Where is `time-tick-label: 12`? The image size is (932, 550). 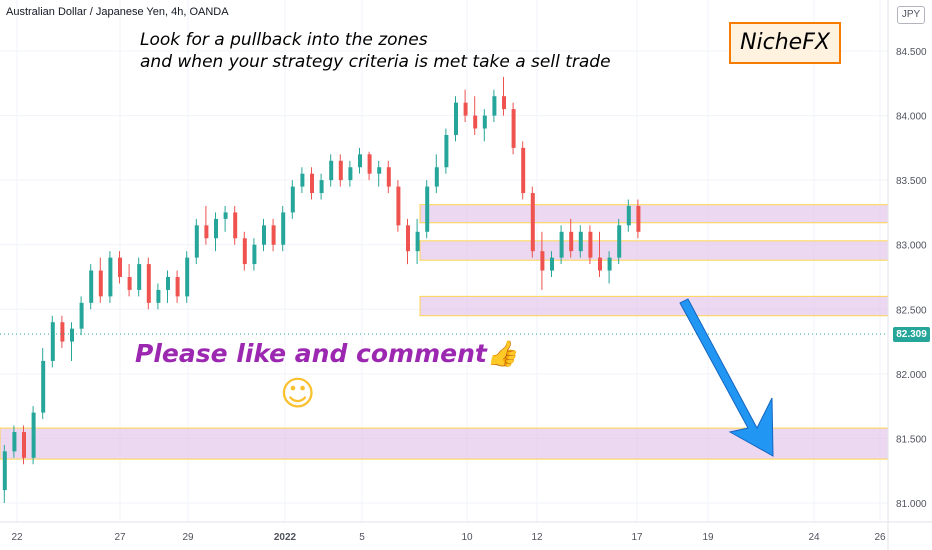
time-tick-label: 12 is located at coordinates (537, 537).